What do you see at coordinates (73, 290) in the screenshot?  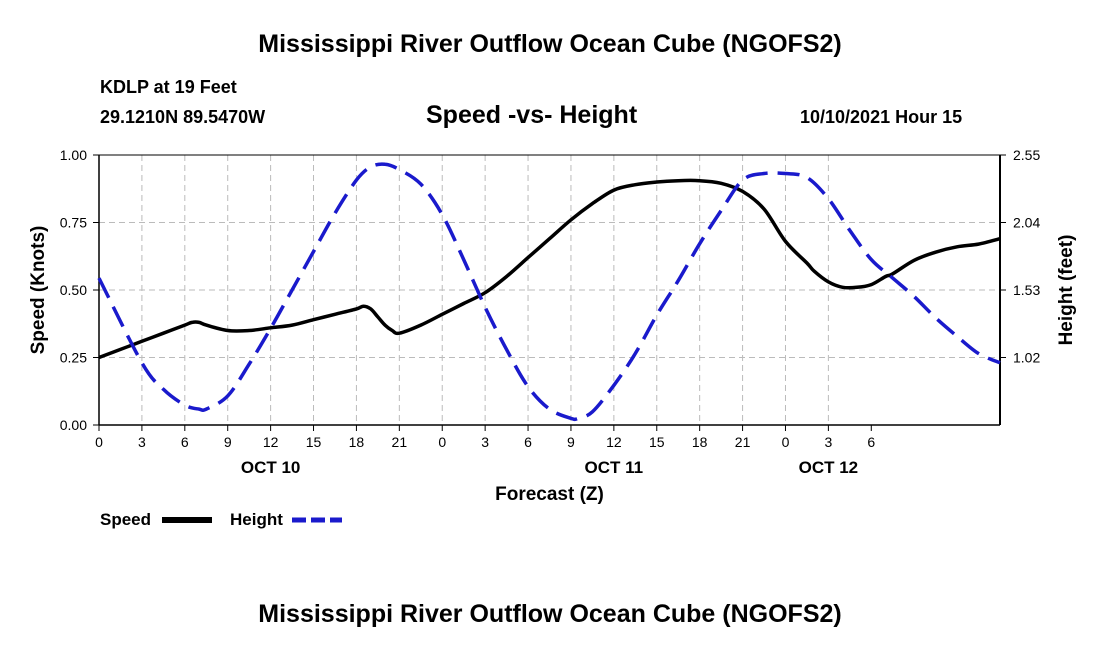 I see `y-left-tick-label: 0.50` at bounding box center [73, 290].